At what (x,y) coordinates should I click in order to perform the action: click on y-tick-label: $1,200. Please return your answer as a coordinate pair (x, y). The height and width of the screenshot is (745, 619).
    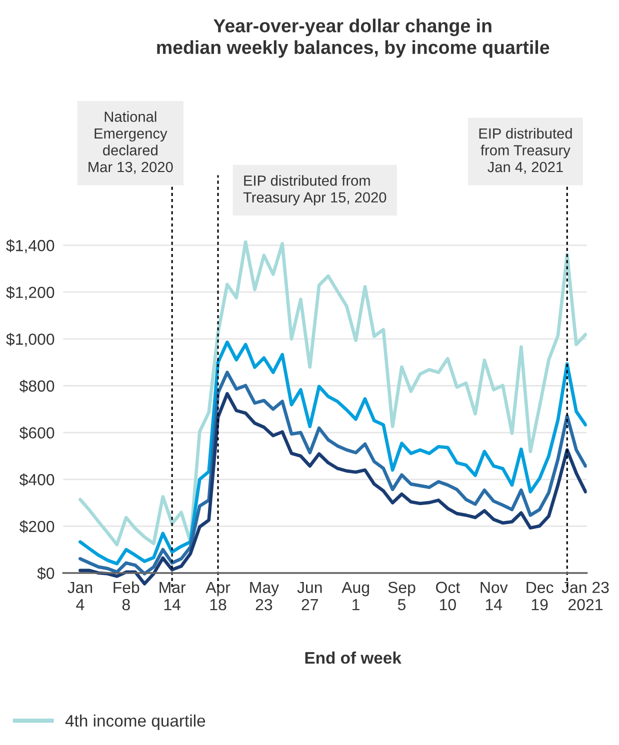
    Looking at the image, I should click on (30, 293).